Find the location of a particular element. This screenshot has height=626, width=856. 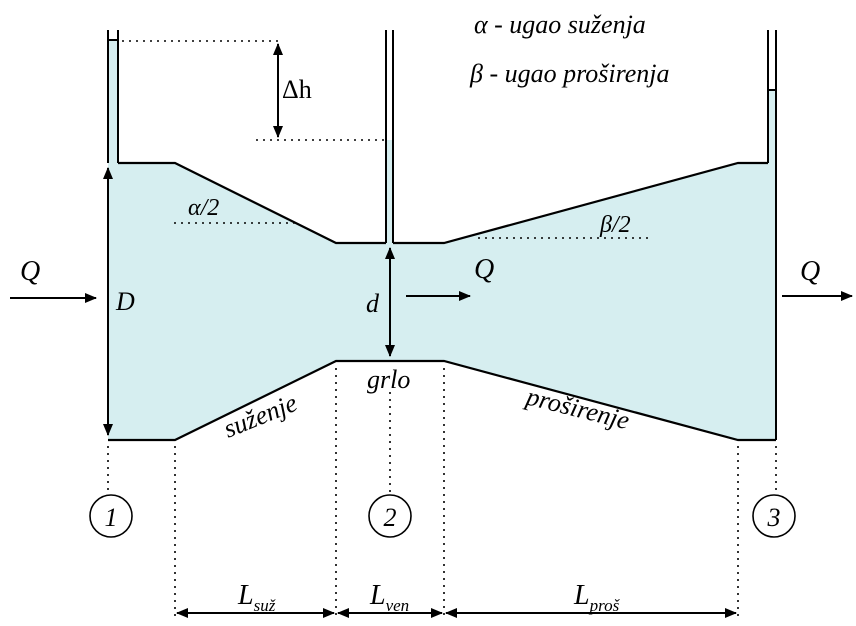

tube-3-water is located at coordinates (772, 126).